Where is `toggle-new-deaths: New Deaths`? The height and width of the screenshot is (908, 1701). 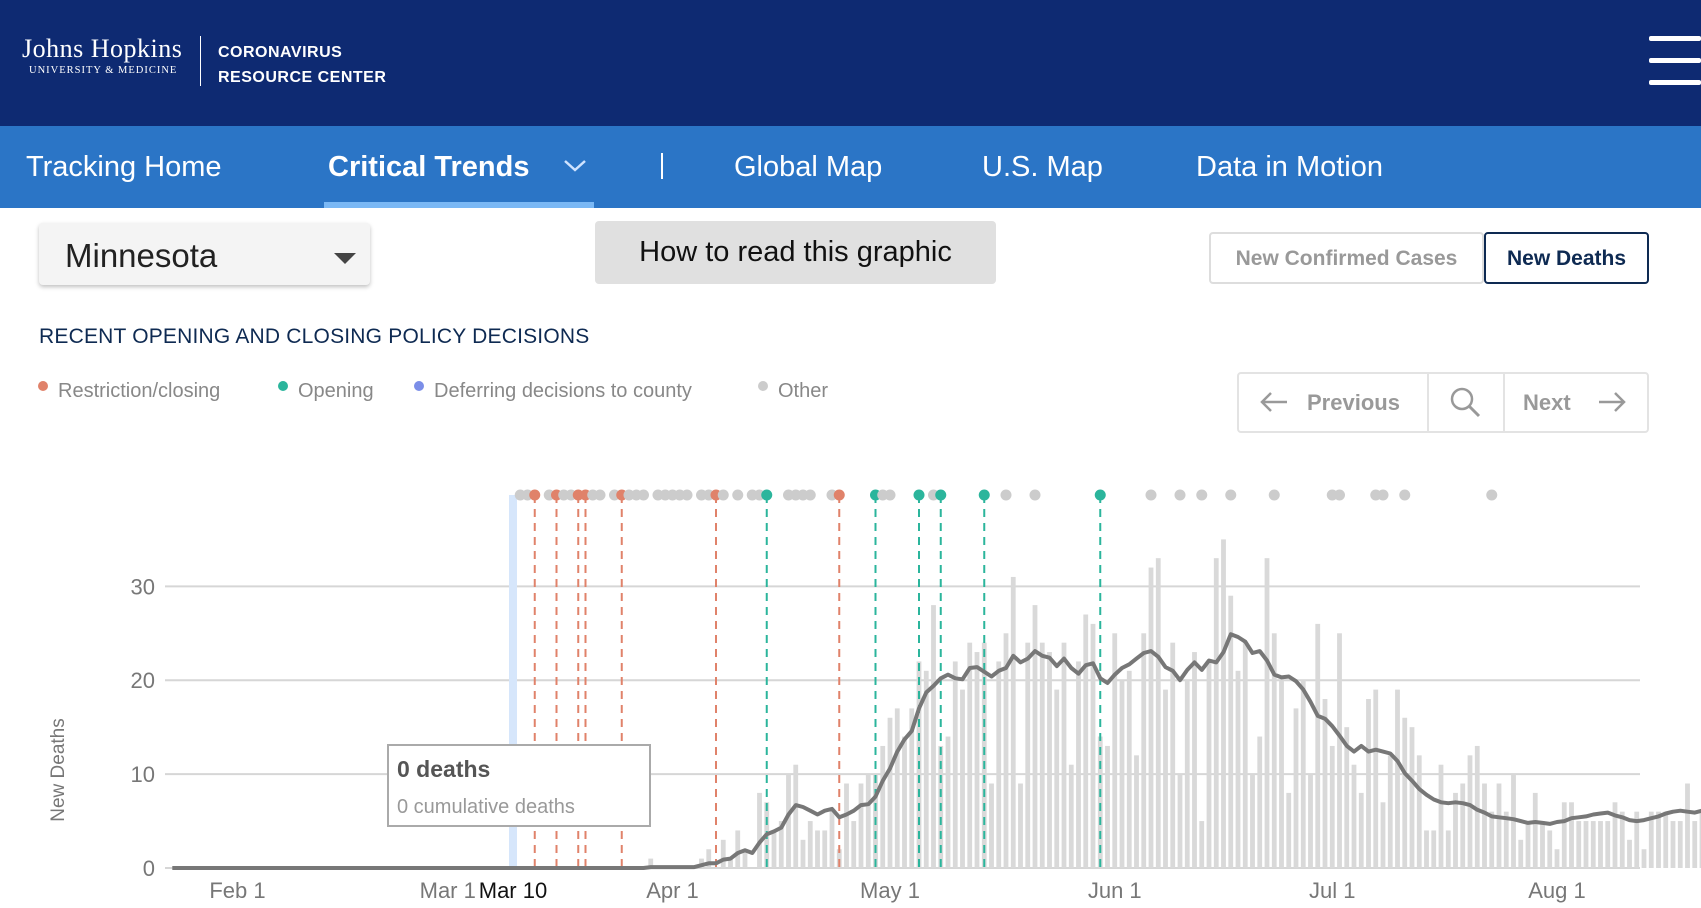 toggle-new-deaths: New Deaths is located at coordinates (1566, 258).